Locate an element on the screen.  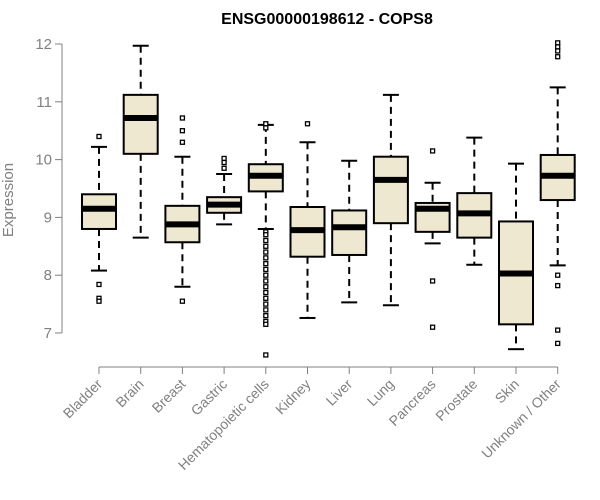
box-liver is located at coordinates (349, 231).